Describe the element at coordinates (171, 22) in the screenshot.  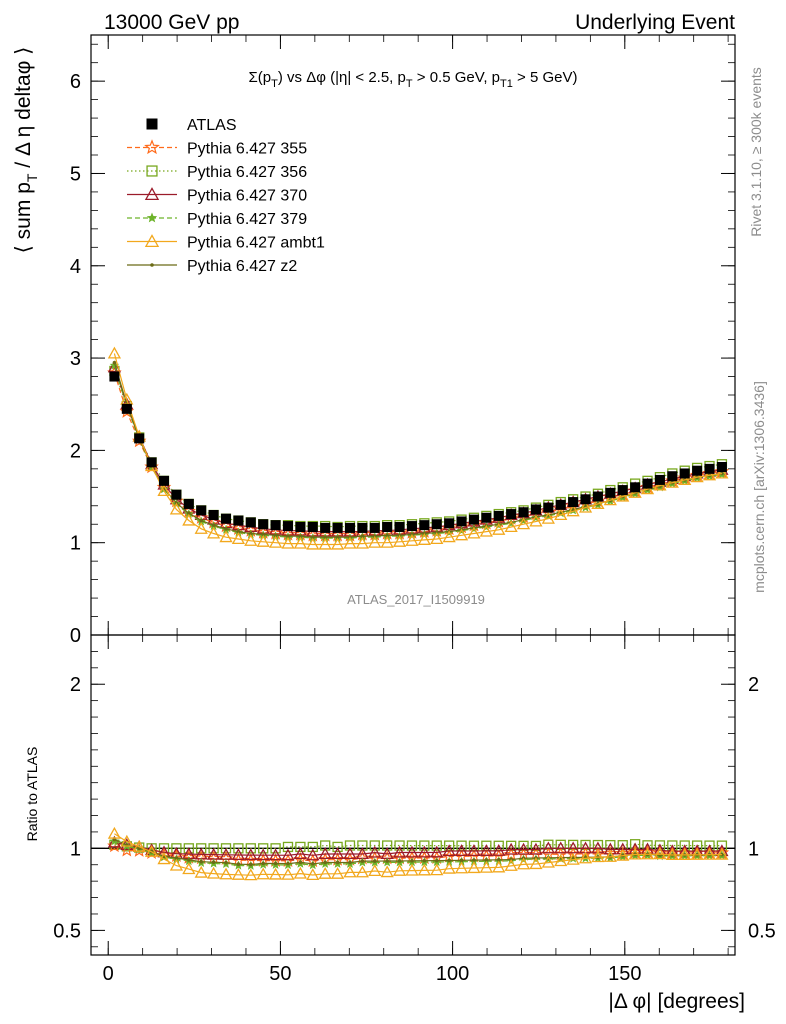
I see `header-left: 13000 GeV pp` at that location.